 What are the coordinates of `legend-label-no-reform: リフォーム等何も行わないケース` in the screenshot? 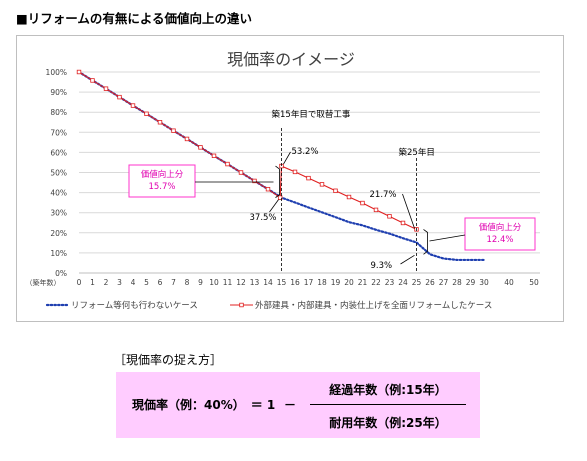 It's located at (134, 305).